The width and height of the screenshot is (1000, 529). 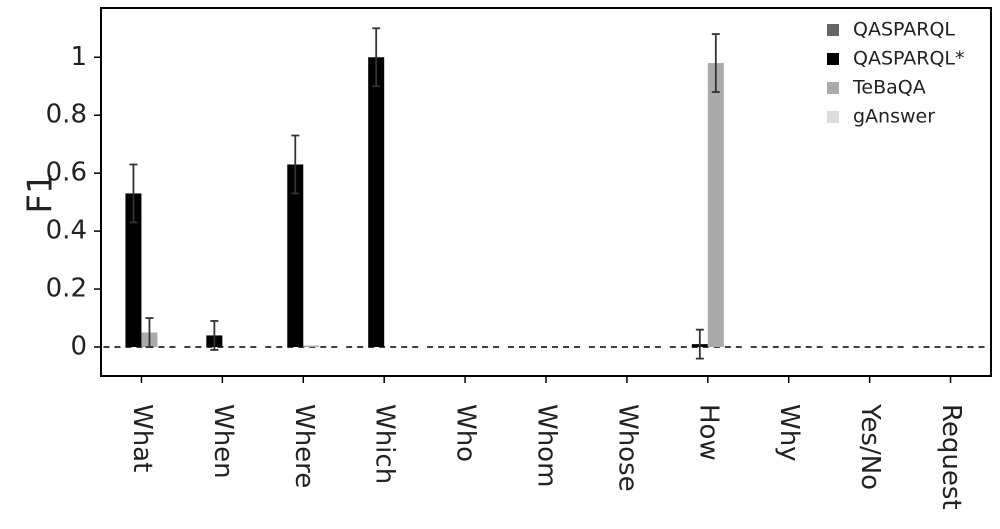 I want to click on legend-label: QASPARQL, so click(x=904, y=30).